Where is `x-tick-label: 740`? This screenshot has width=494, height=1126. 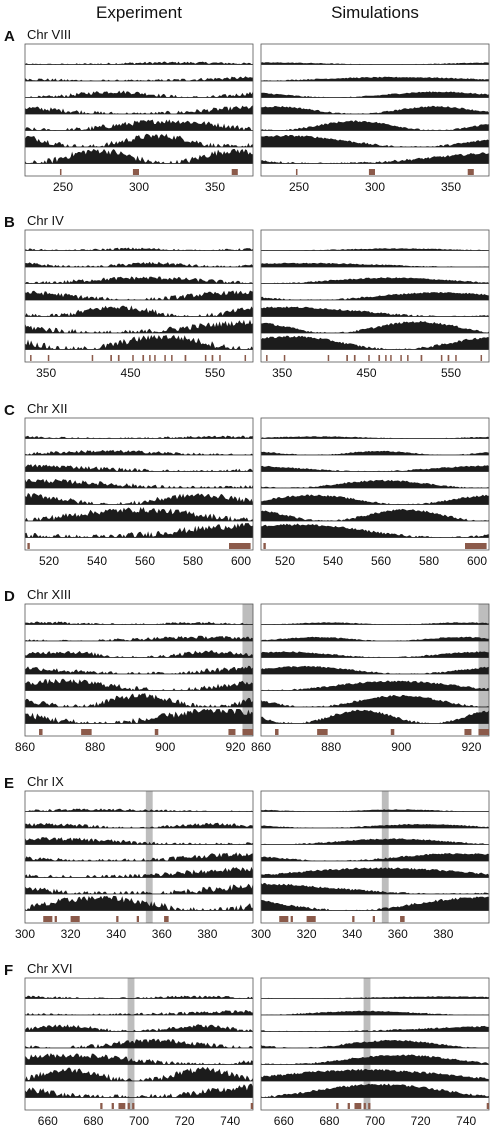
x-tick-label: 740 is located at coordinates (230, 1120).